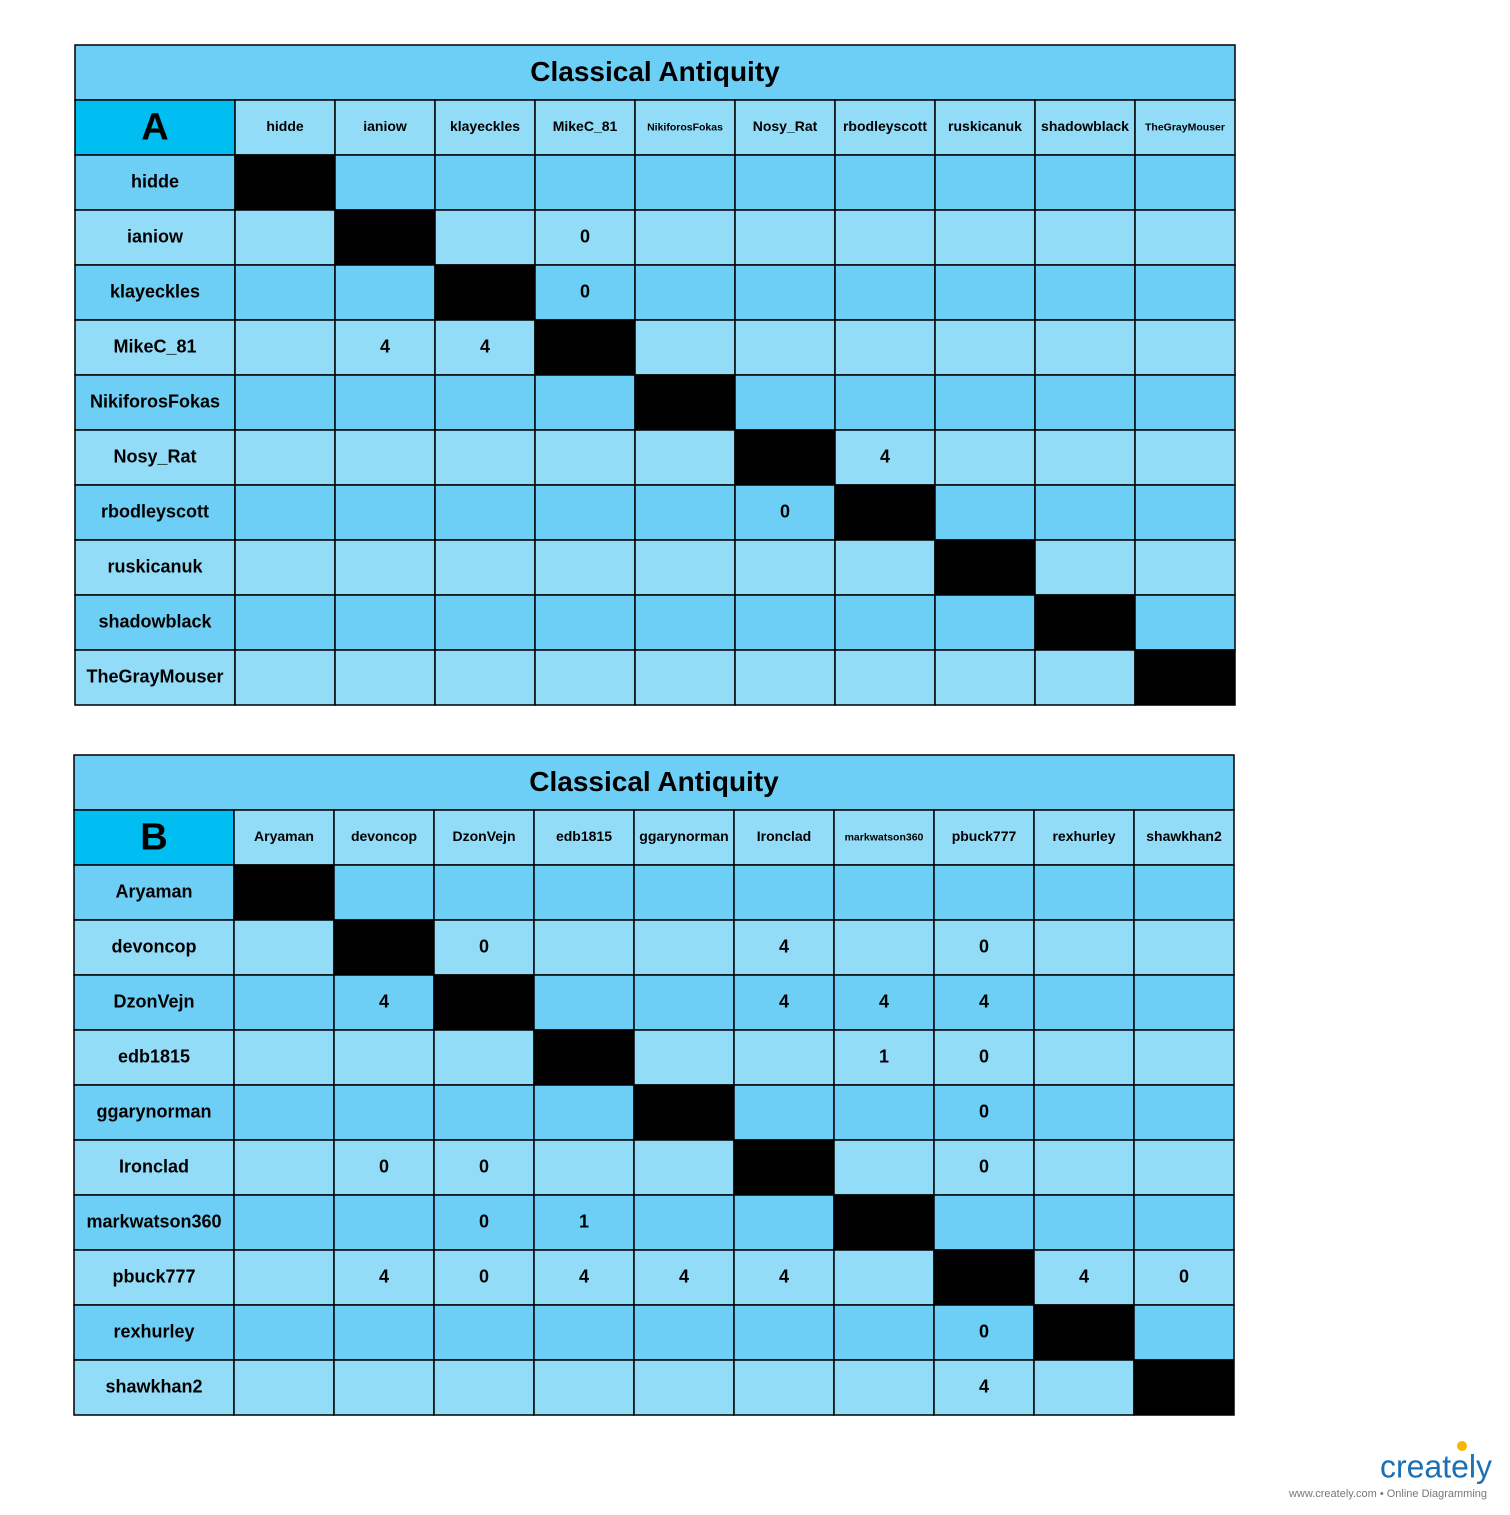 The width and height of the screenshot is (1510, 1515). I want to click on title-row, so click(655, 72).